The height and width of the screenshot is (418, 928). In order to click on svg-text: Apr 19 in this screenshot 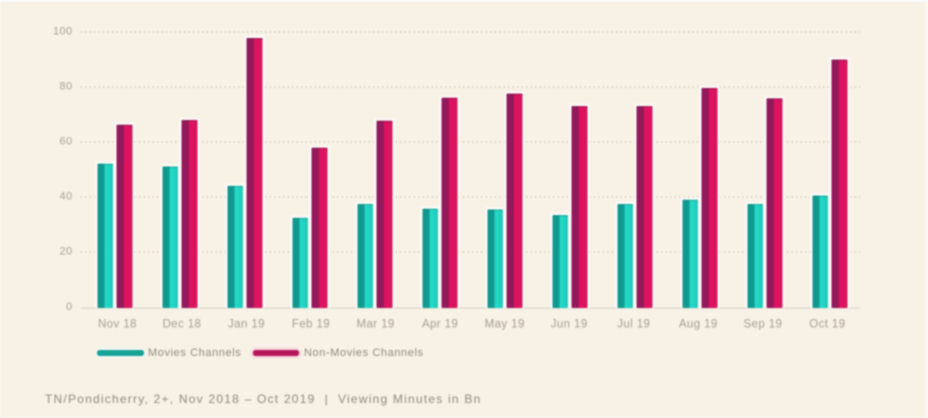, I will do `click(440, 324)`.